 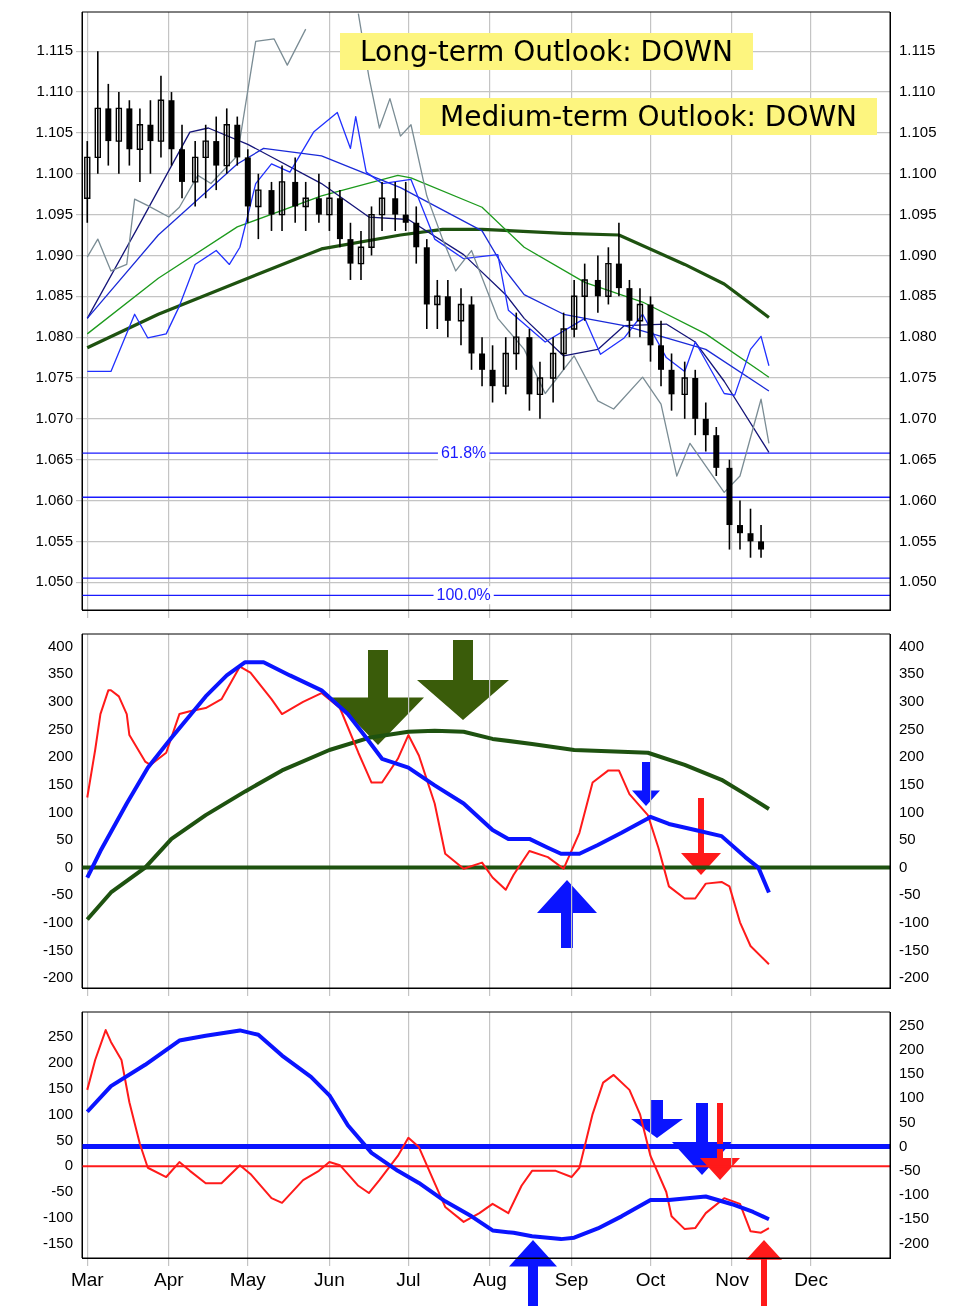 I want to click on y-tick-label: 1.105, so click(x=54, y=132).